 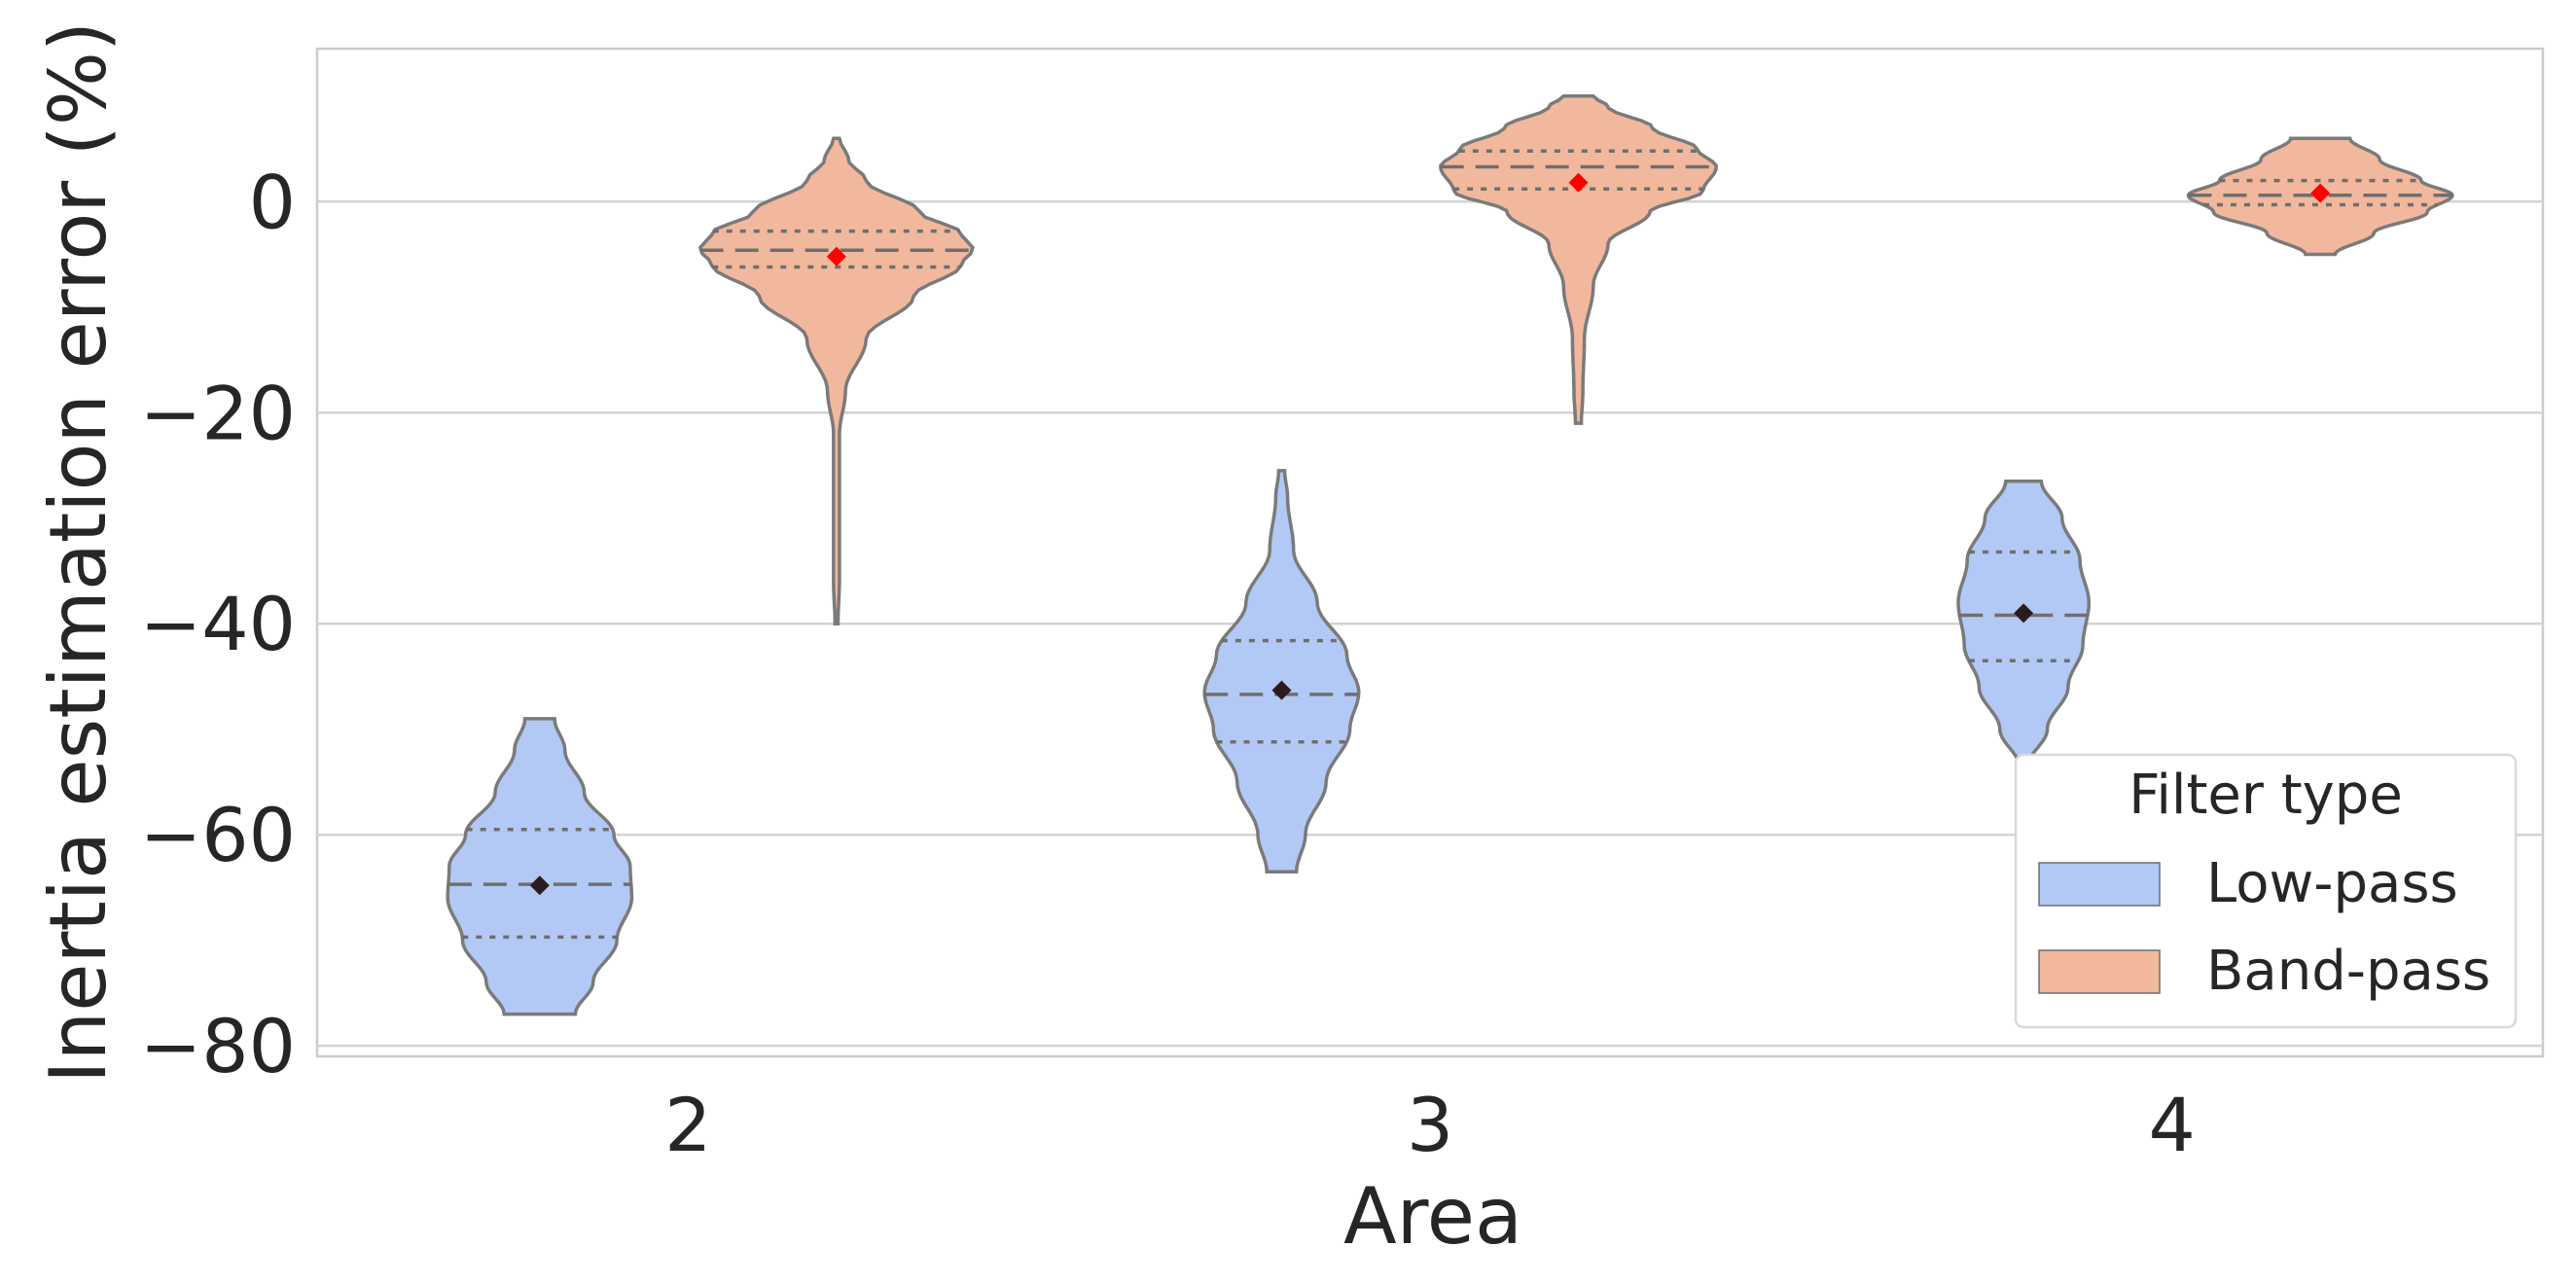 I want to click on x-tick-label: 3, so click(x=1430, y=1125).